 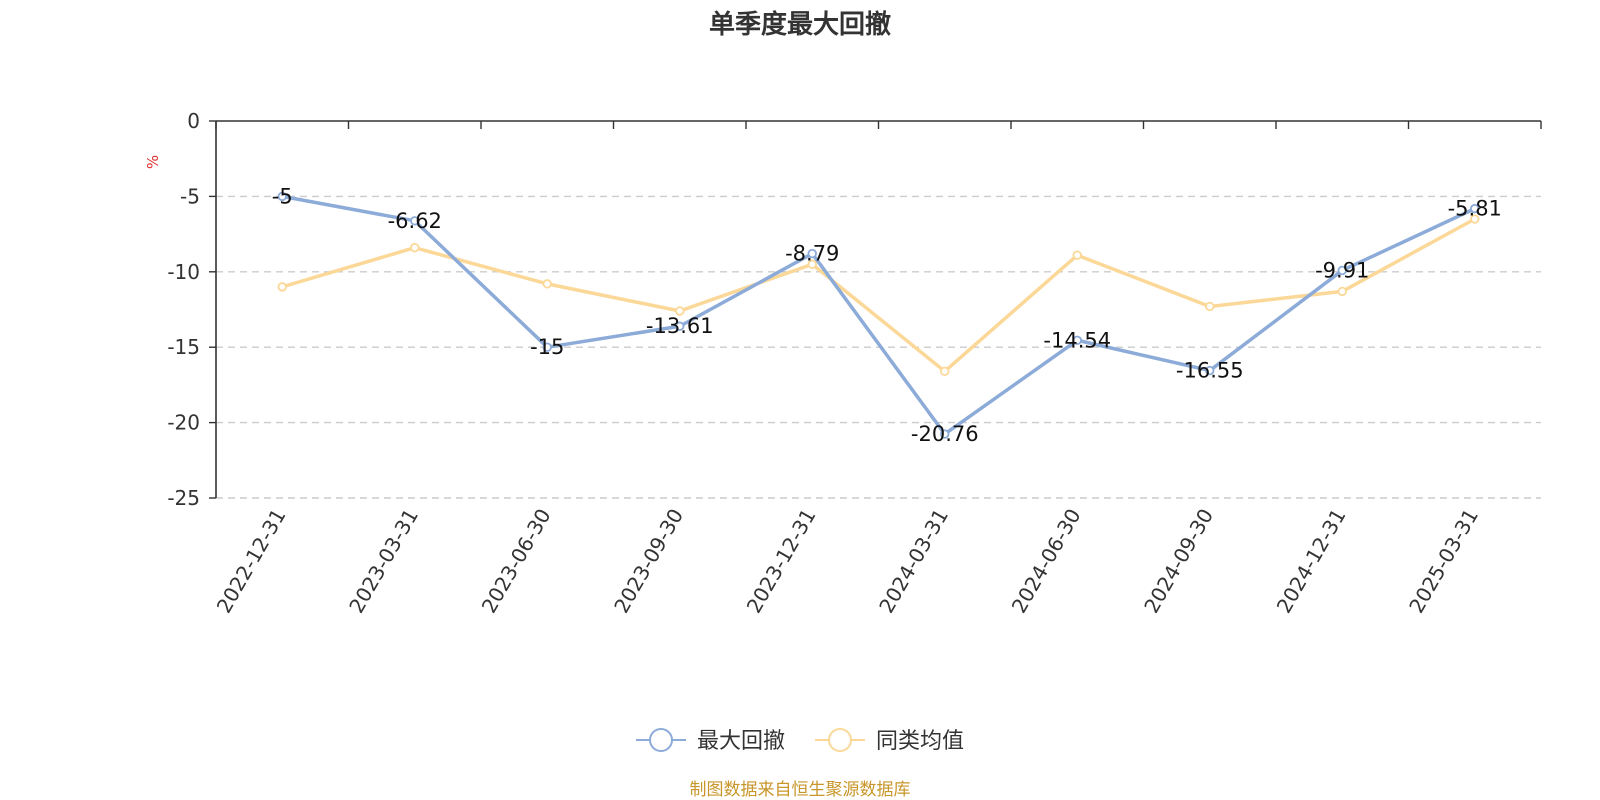 I want to click on data-label: -20.76, so click(x=945, y=434).